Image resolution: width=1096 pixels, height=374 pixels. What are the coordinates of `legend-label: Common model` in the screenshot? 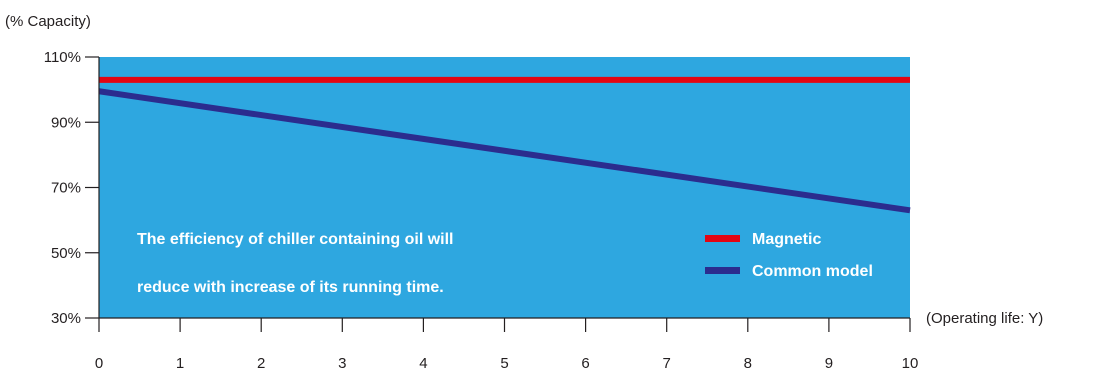 It's located at (812, 271).